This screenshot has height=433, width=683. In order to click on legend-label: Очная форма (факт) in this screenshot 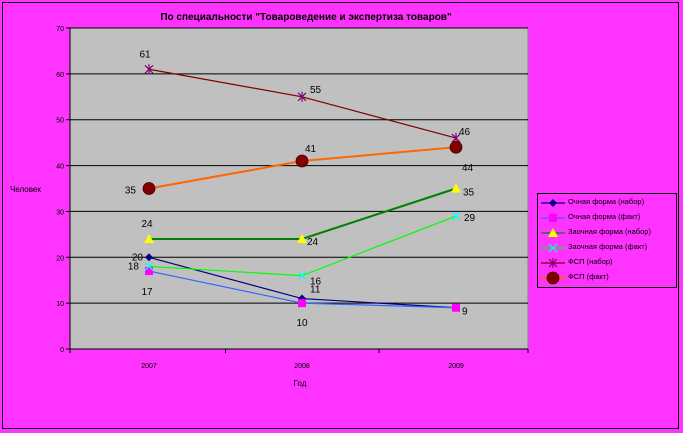, I will do `click(604, 216)`.